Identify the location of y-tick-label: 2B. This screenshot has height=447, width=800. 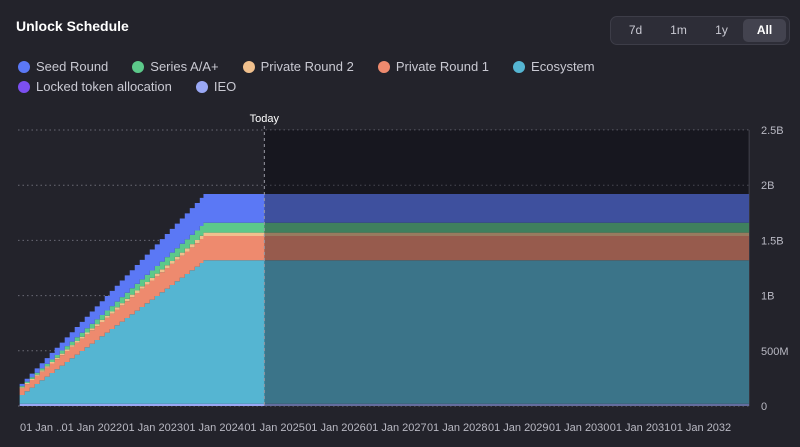
(767, 186).